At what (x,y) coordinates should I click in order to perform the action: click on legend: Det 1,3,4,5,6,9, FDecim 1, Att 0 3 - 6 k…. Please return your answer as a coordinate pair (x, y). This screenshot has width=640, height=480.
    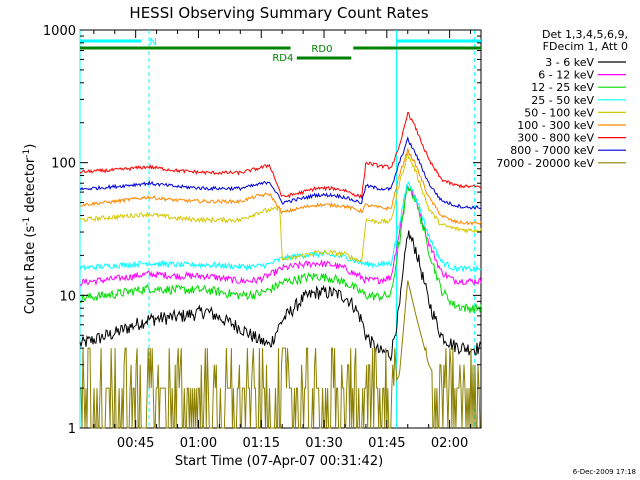
    Looking at the image, I should click on (562, 99).